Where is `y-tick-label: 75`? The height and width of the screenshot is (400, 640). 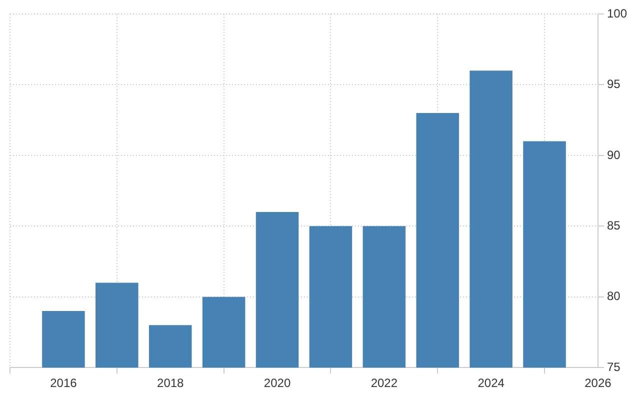 y-tick-label: 75 is located at coordinates (613, 367).